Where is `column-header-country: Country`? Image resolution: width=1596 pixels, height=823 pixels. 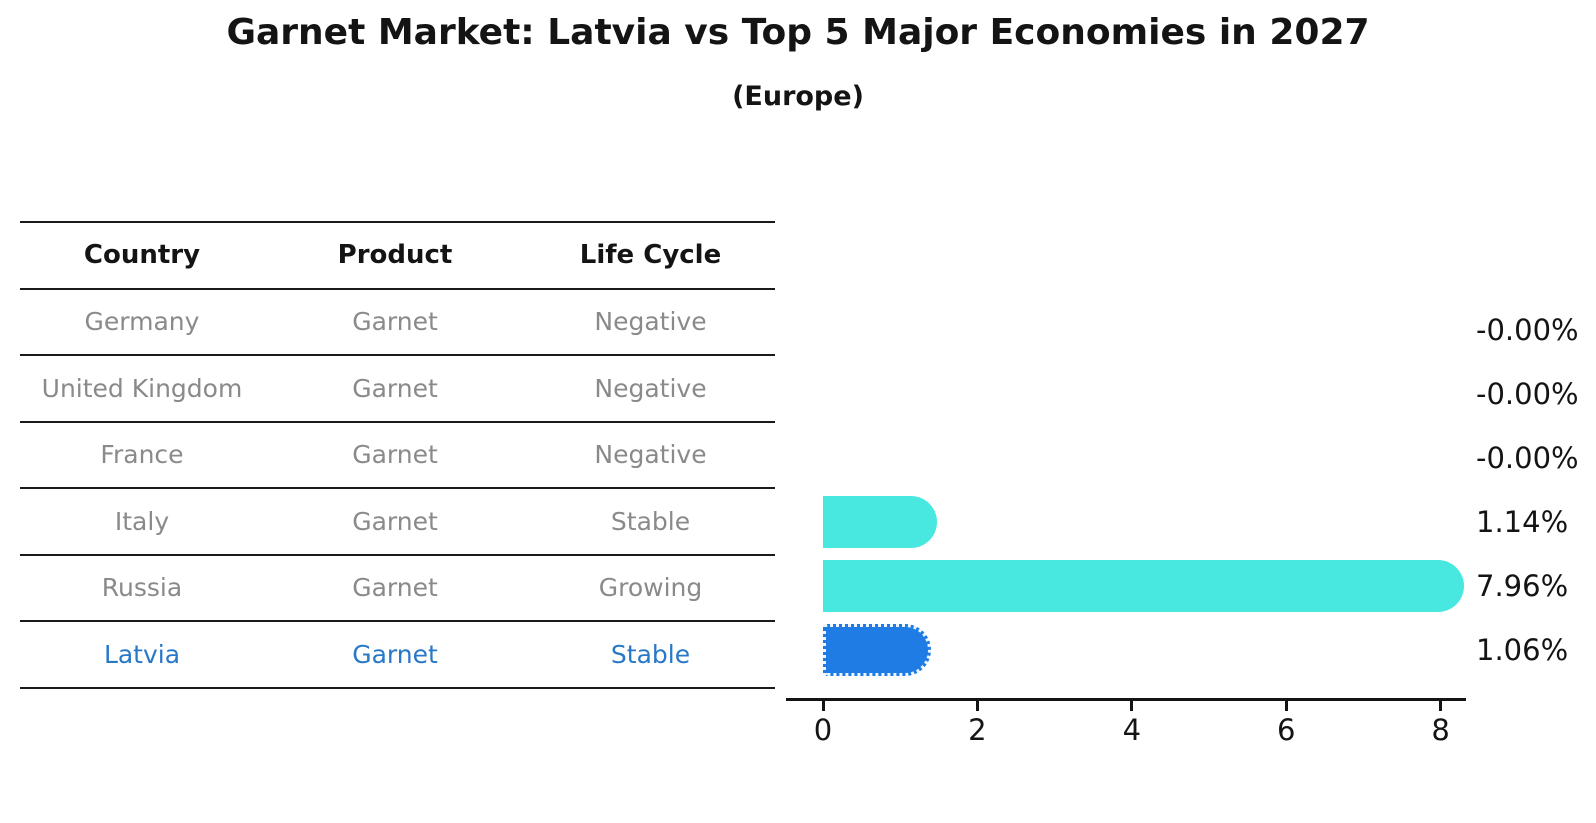
column-header-country: Country is located at coordinates (142, 255).